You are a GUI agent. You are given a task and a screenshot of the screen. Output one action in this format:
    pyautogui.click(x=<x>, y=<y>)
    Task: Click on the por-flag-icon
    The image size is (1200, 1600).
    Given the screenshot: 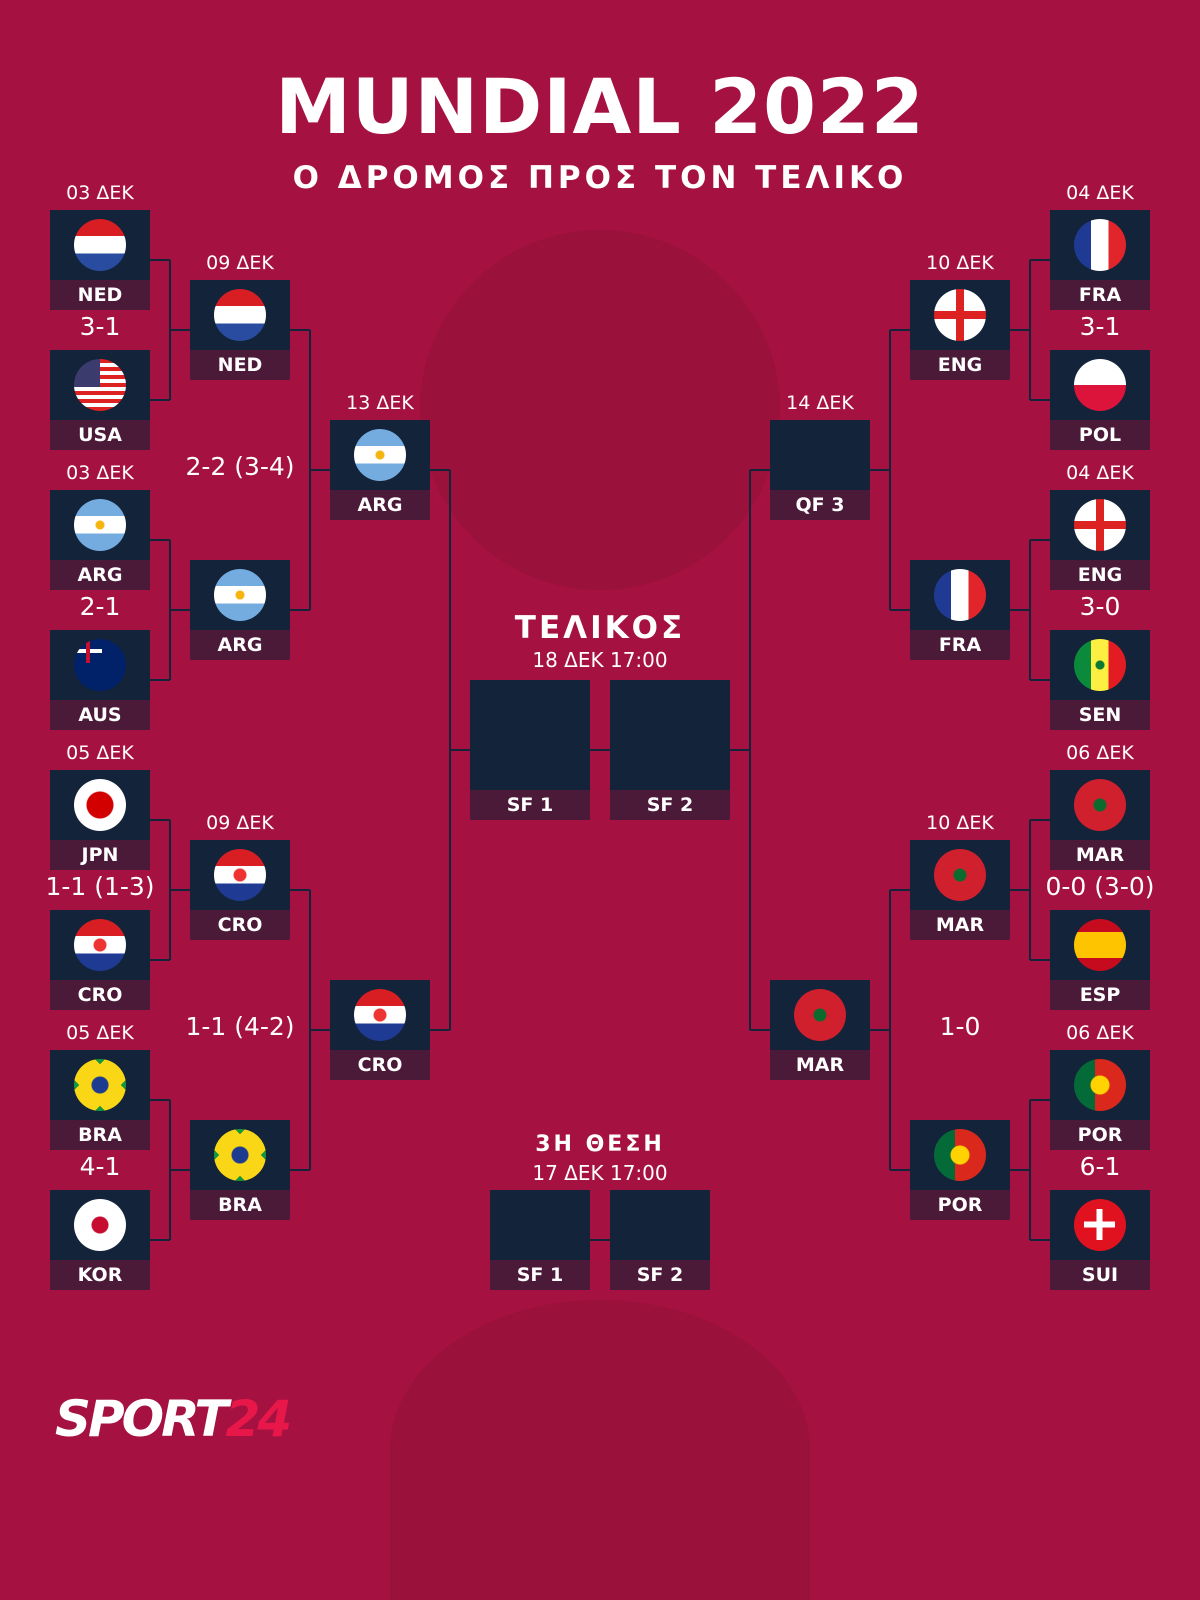 What is the action you would take?
    pyautogui.click(x=1100, y=1085)
    